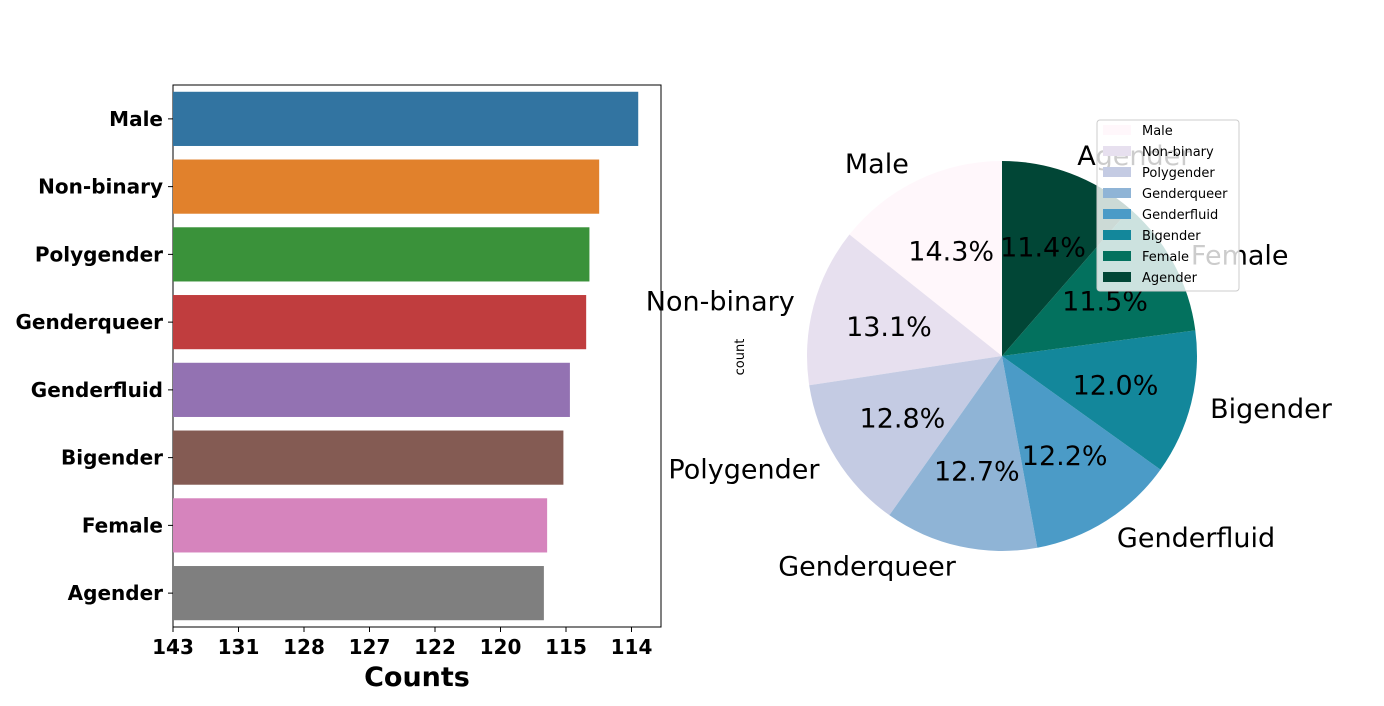 This screenshot has height=706, width=1384. I want to click on legend-swatch-agender, so click(1117, 277).